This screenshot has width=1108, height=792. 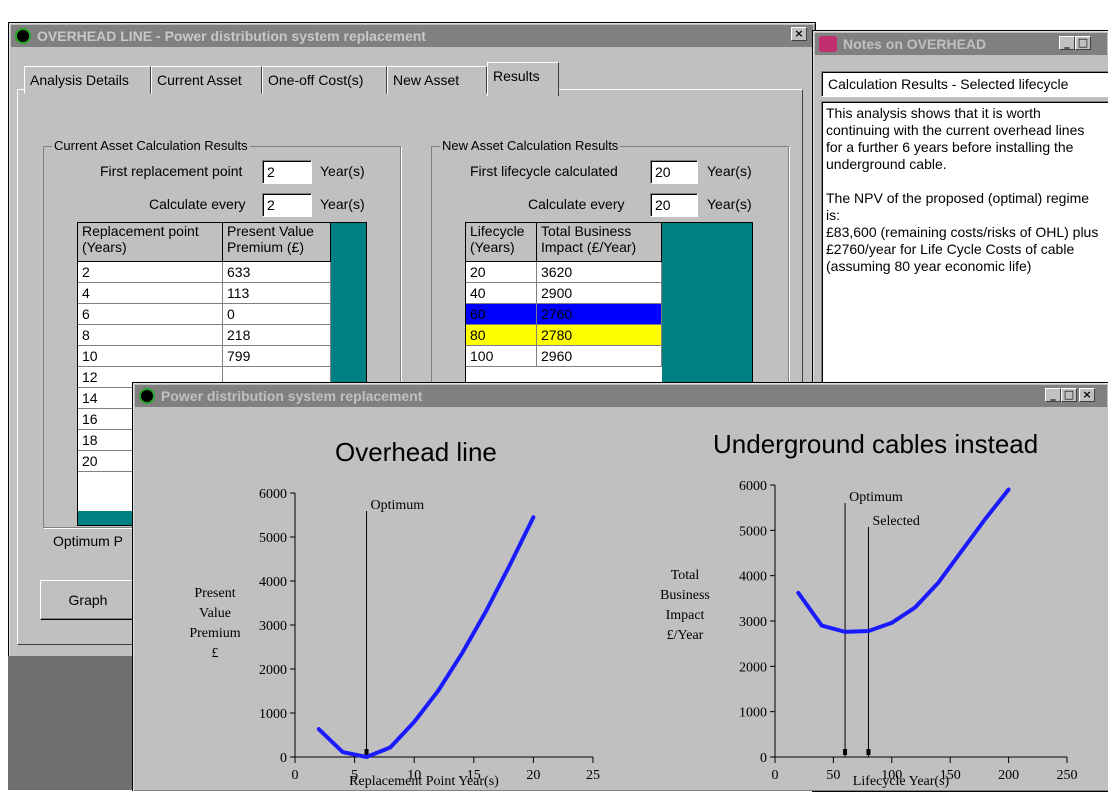 I want to click on current-asset-group-title: Current Asset Calculation Results, so click(x=151, y=145).